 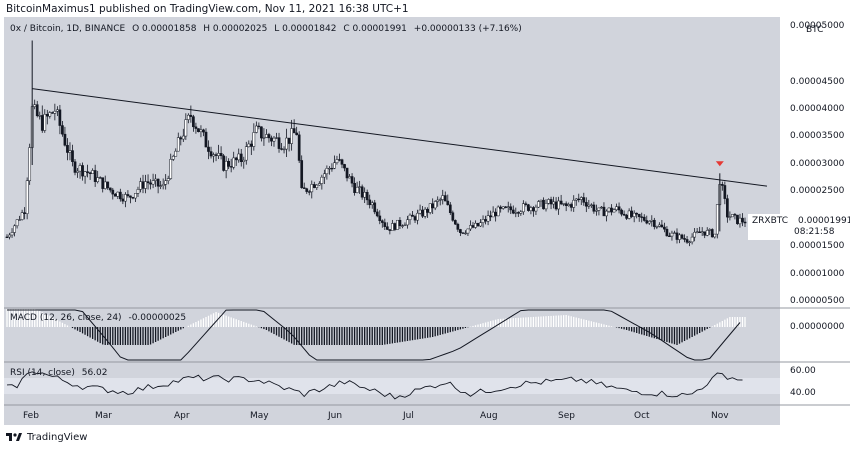 I want to click on legend-high: H 0.00002025, so click(x=235, y=29).